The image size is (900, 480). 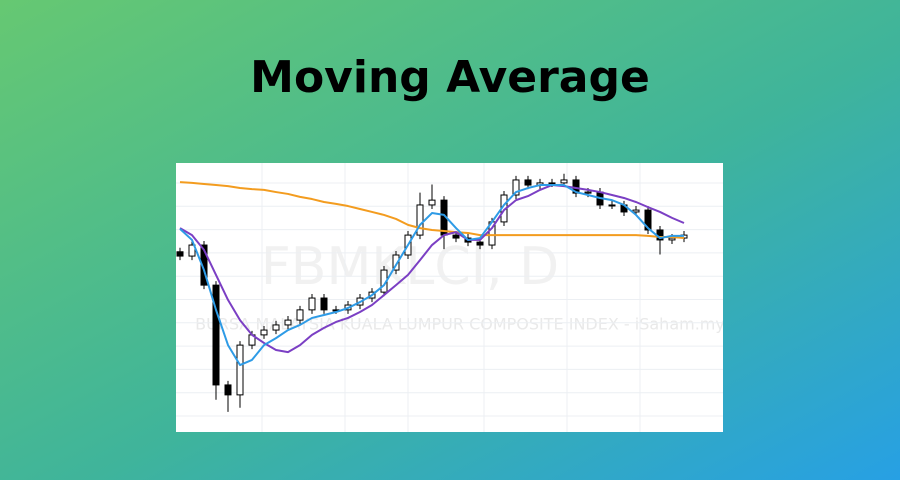 What do you see at coordinates (432, 210) in the screenshot?
I see `moving-average-line` at bounding box center [432, 210].